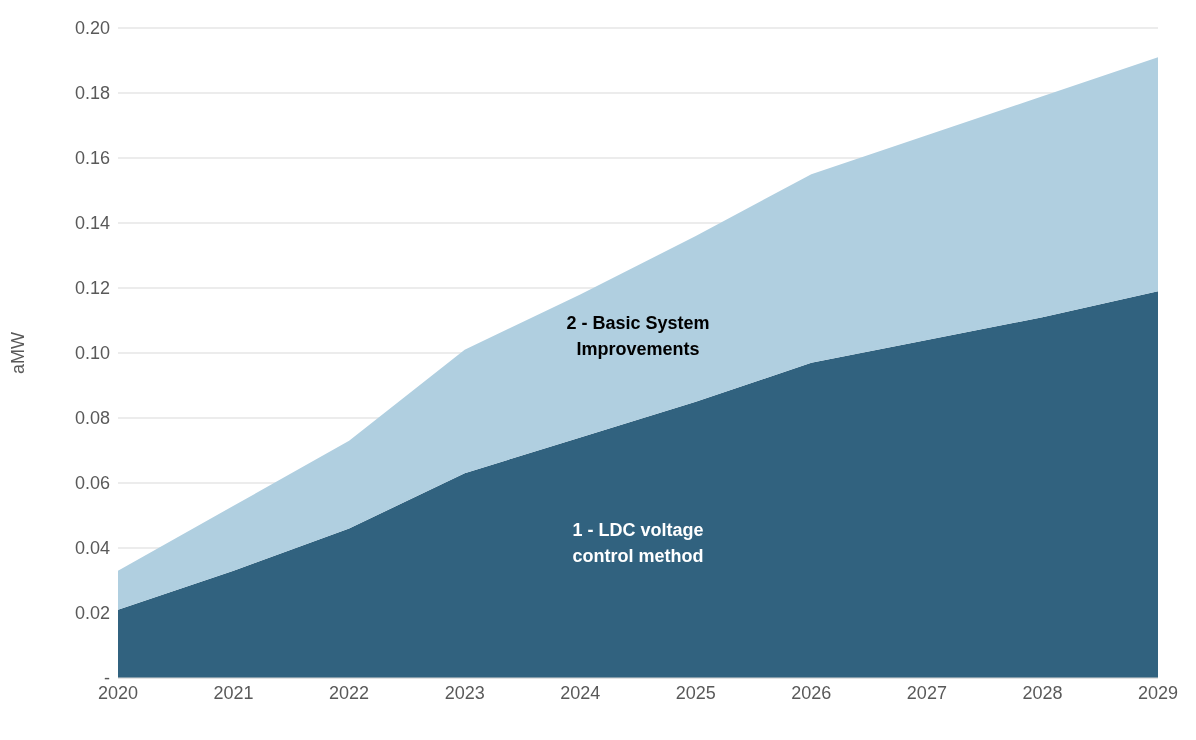 This screenshot has height=740, width=1196. Describe the element at coordinates (92, 483) in the screenshot. I see `y-tick-label: 0.06` at that location.